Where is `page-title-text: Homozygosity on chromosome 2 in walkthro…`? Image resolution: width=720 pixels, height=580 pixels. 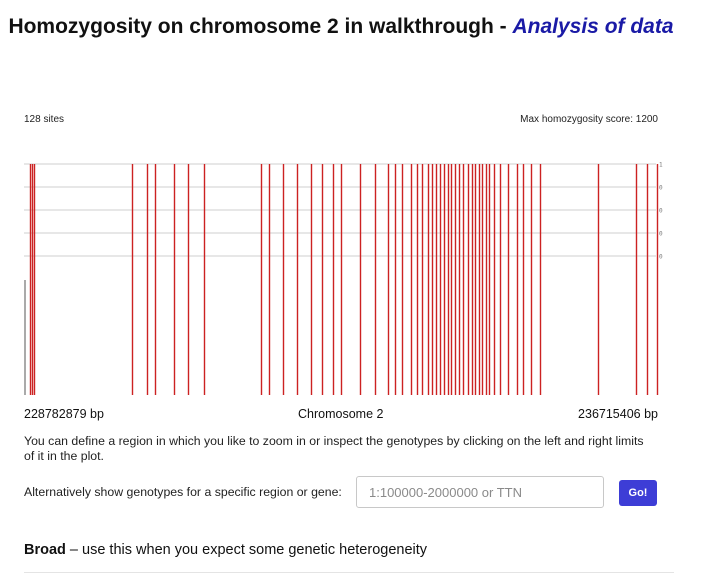 page-title-text: Homozygosity on chromosome 2 in walkthro… is located at coordinates (260, 26).